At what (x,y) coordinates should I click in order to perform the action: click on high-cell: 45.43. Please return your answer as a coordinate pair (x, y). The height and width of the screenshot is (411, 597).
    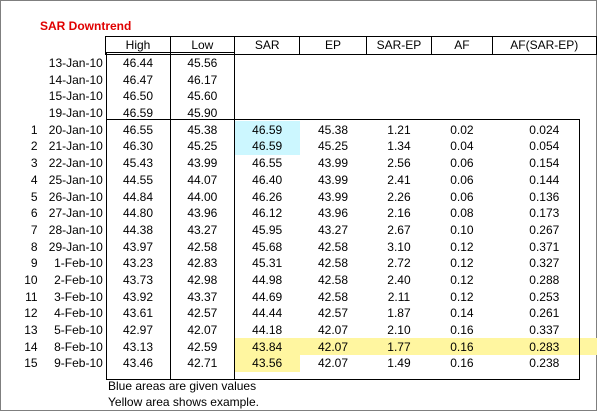
    Looking at the image, I should click on (138, 163).